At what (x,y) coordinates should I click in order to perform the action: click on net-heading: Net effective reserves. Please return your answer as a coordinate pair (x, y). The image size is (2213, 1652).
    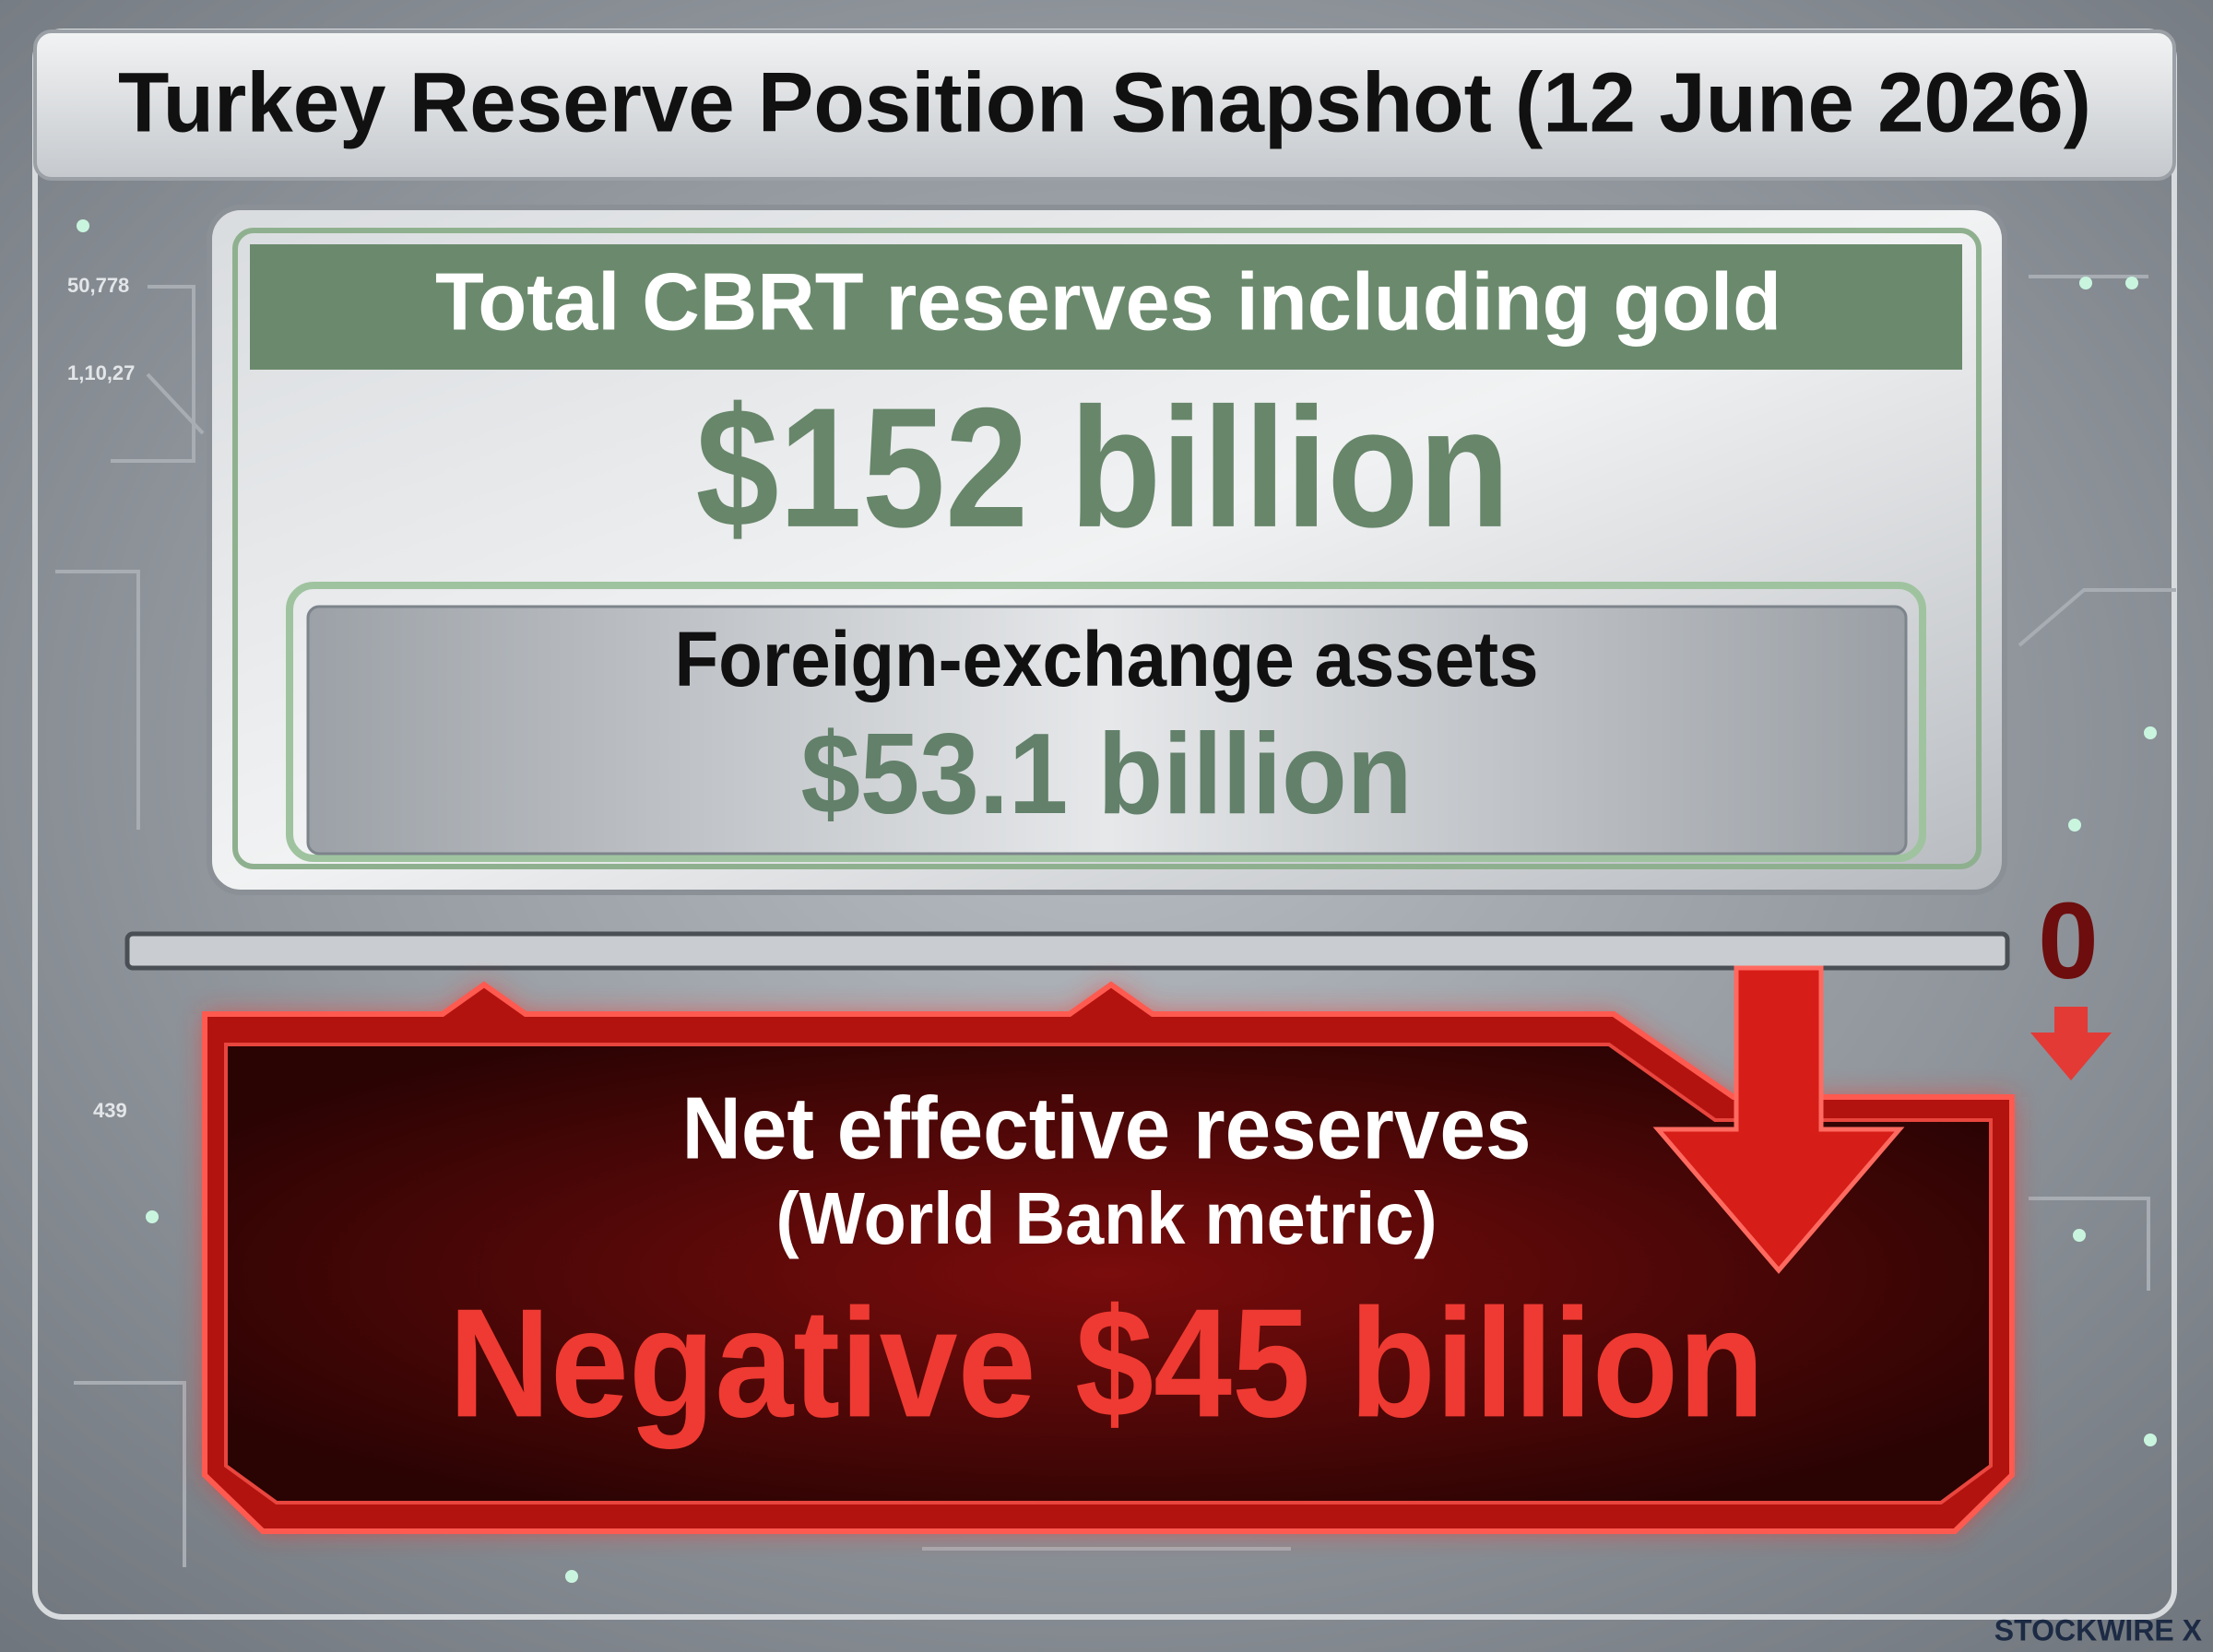
    Looking at the image, I should click on (1107, 1128).